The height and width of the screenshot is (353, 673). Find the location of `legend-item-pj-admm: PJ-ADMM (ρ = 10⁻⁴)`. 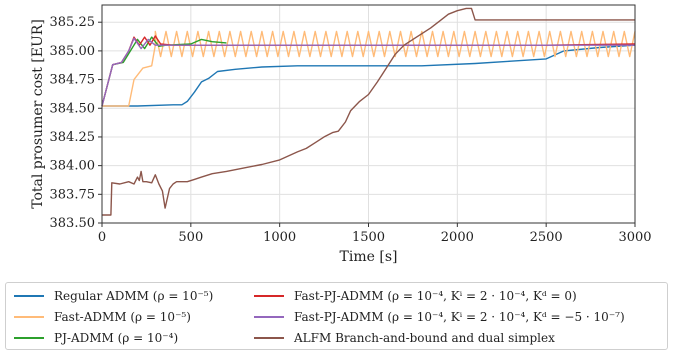

legend-item-pj-admm: PJ-ADMM (ρ = 10⁻⁴) is located at coordinates (96, 338).